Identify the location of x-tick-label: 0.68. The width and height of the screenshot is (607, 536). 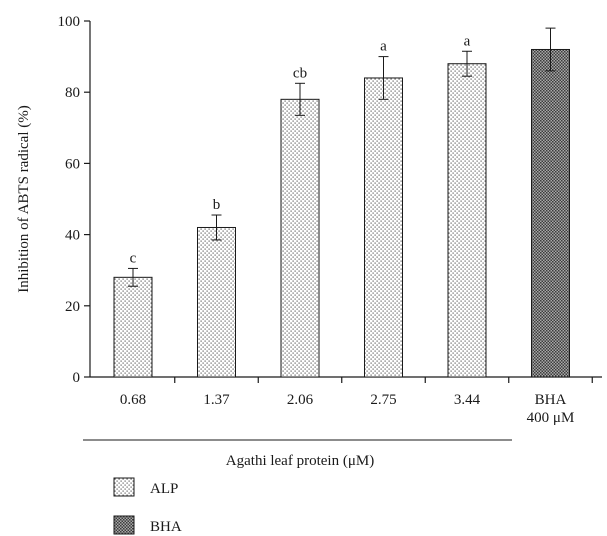
(133, 400).